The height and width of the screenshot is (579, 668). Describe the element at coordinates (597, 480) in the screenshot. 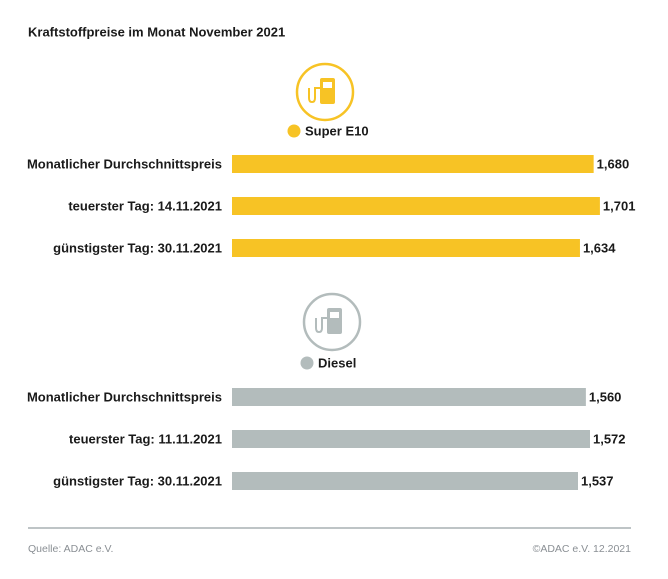

I see `value-label: 1,537` at that location.